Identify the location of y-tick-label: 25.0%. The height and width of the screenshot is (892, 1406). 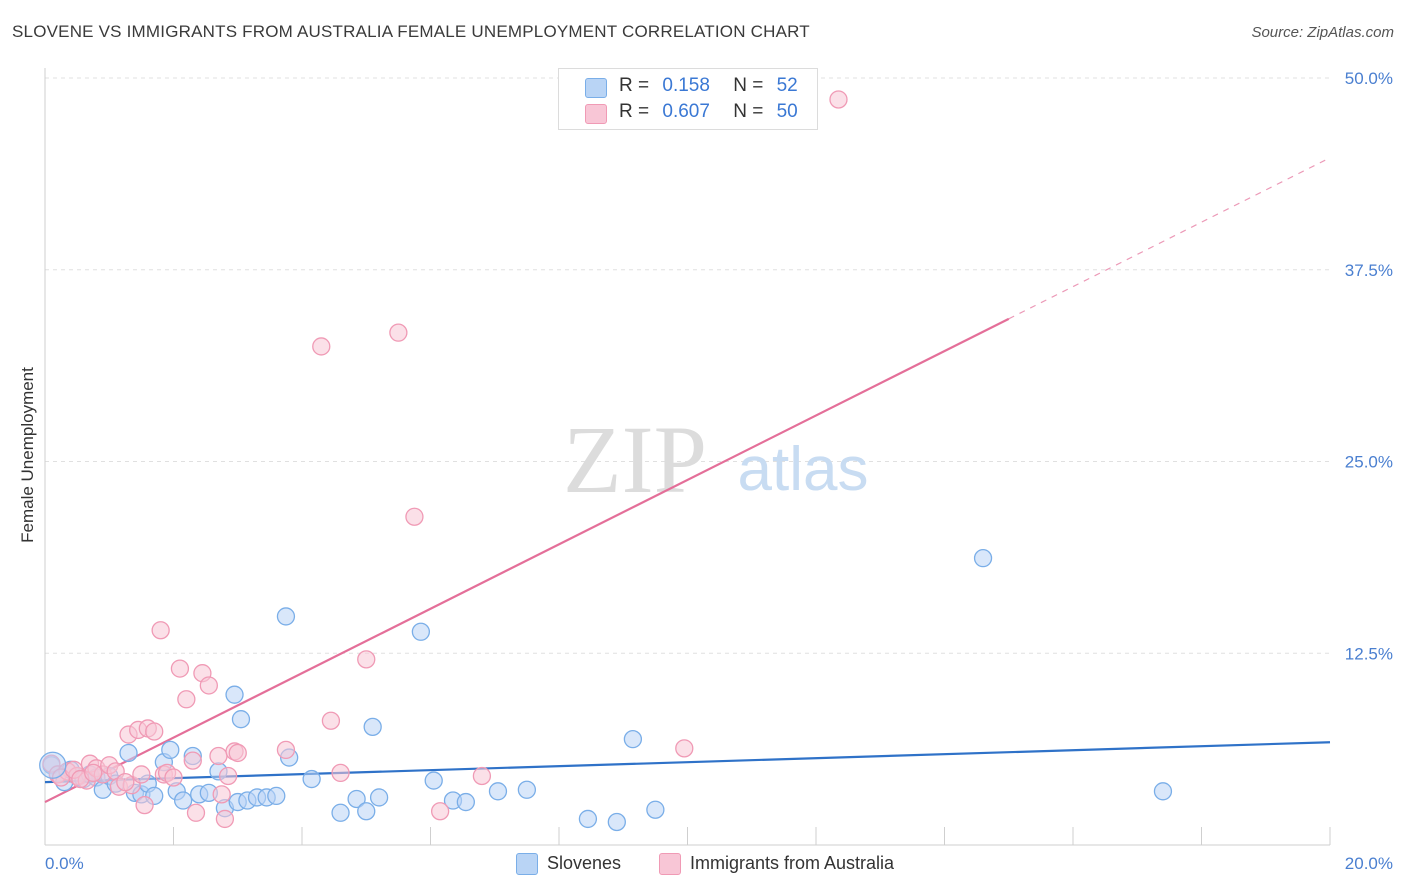
(1369, 462).